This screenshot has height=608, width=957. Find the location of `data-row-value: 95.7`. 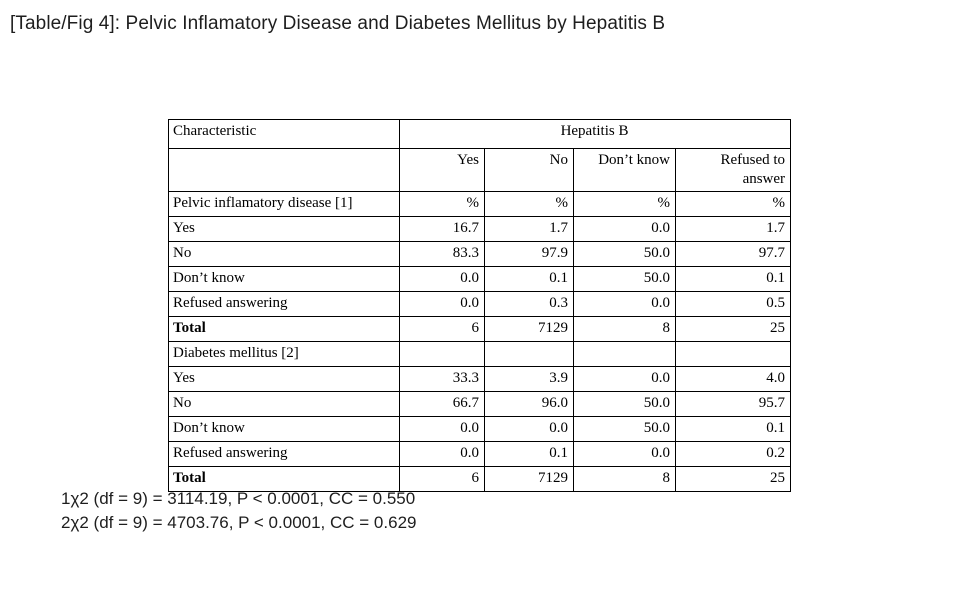

data-row-value: 95.7 is located at coordinates (733, 403).